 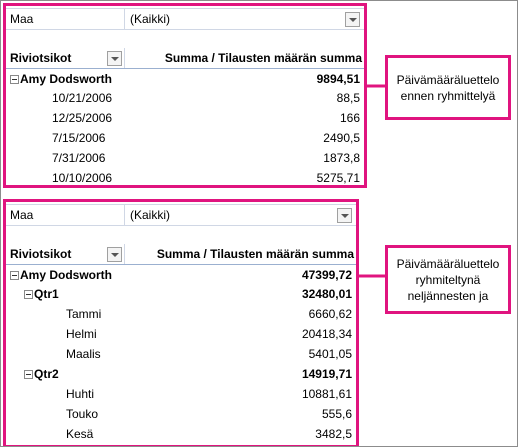 I want to click on row-value: 5401,05, so click(x=330, y=354).